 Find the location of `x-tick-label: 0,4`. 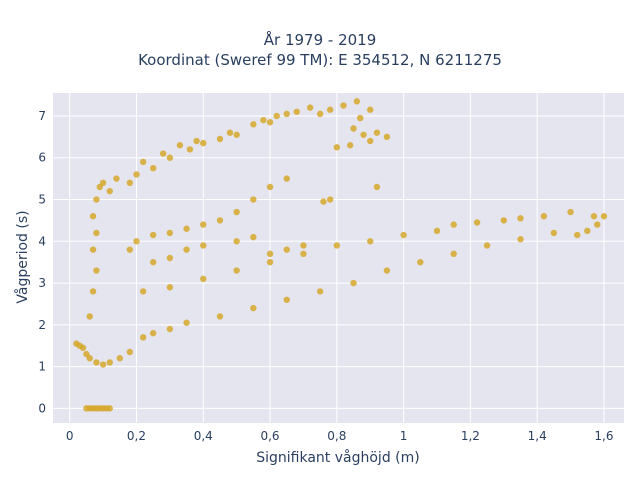

x-tick-label: 0,4 is located at coordinates (203, 436).